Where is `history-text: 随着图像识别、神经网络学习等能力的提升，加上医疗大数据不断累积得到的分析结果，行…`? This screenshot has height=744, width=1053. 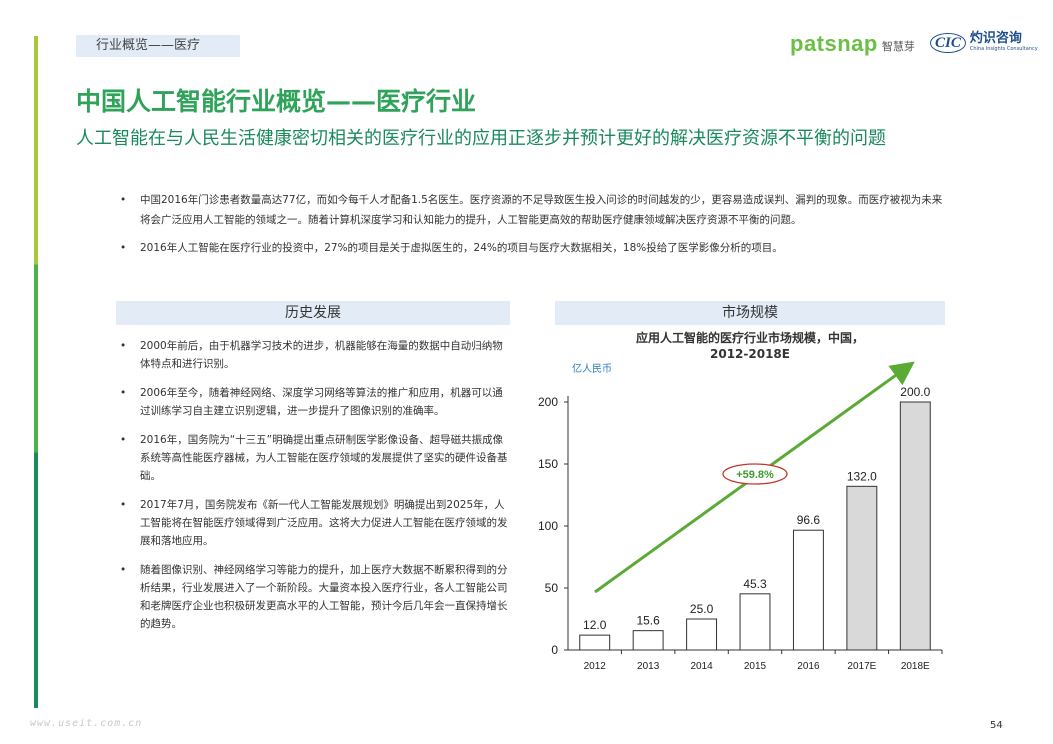
history-text: 随着图像识别、神经网络学习等能力的提升，加上医疗大数据不断累积得到的分析结果，行… is located at coordinates (324, 597).